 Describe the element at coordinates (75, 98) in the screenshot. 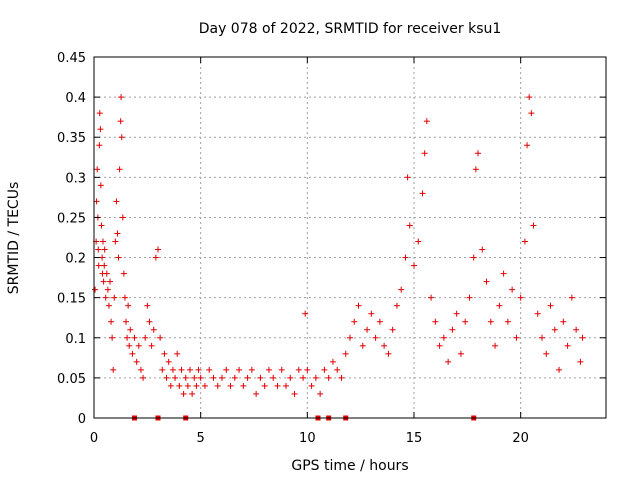

I see `y-tick-label: 0.4` at that location.